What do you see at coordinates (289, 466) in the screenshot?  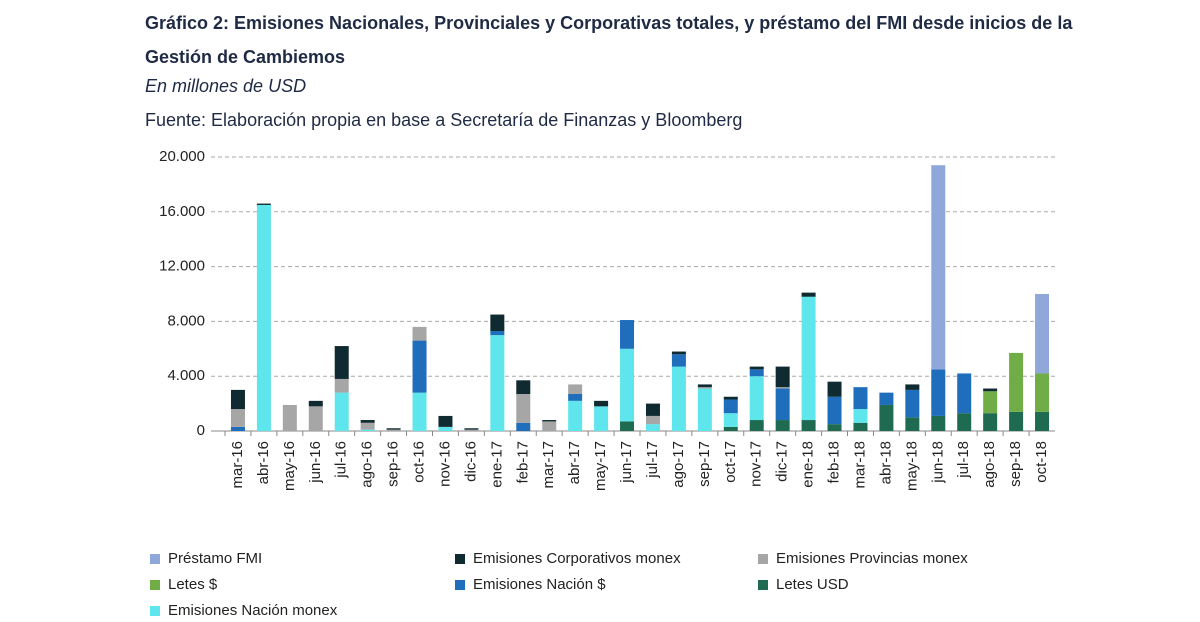 I see `x-tick-label: may-16` at bounding box center [289, 466].